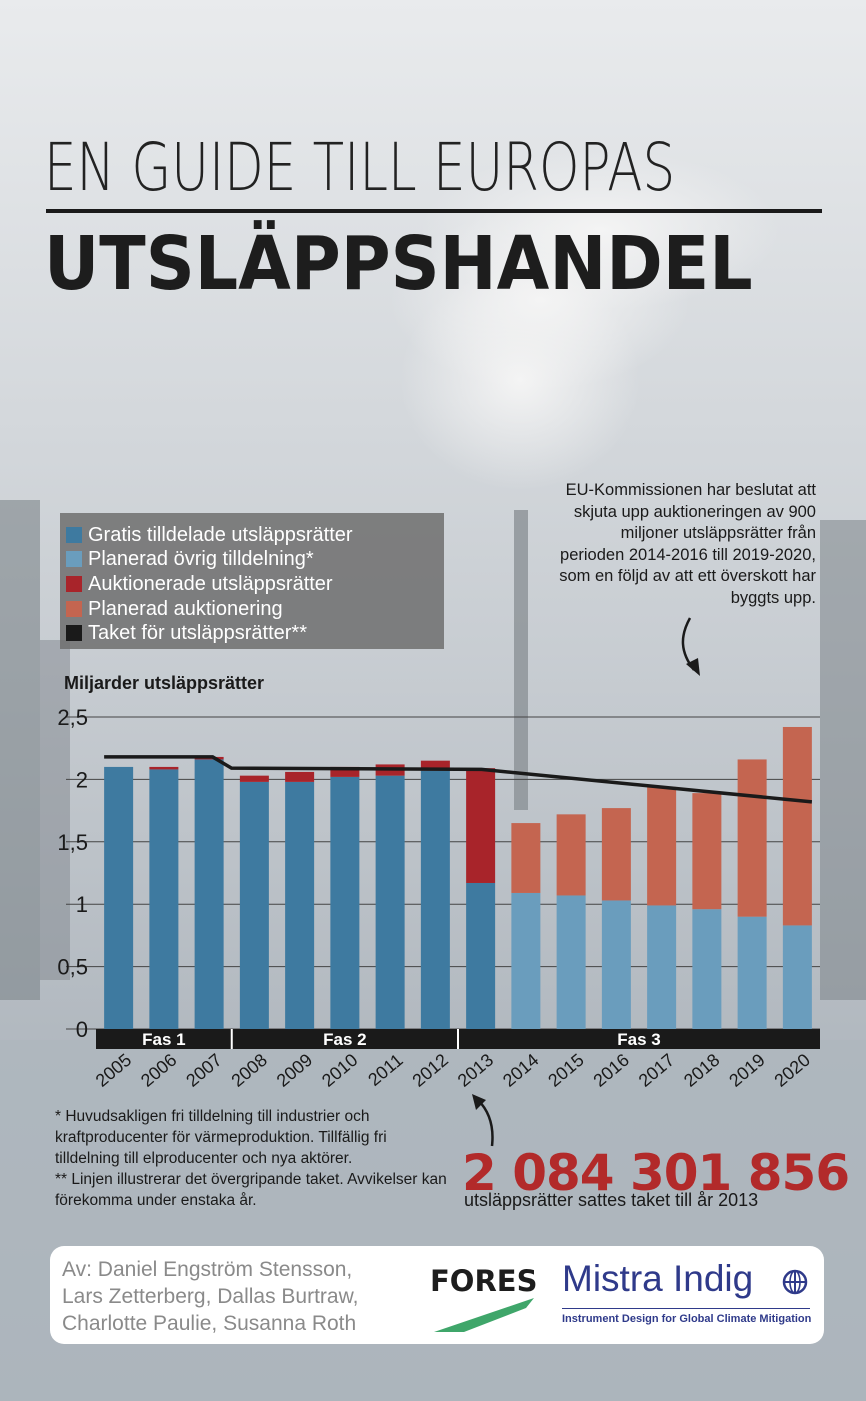 The width and height of the screenshot is (866, 1401). What do you see at coordinates (484, 1281) in the screenshot?
I see `fores-logo: FORES` at bounding box center [484, 1281].